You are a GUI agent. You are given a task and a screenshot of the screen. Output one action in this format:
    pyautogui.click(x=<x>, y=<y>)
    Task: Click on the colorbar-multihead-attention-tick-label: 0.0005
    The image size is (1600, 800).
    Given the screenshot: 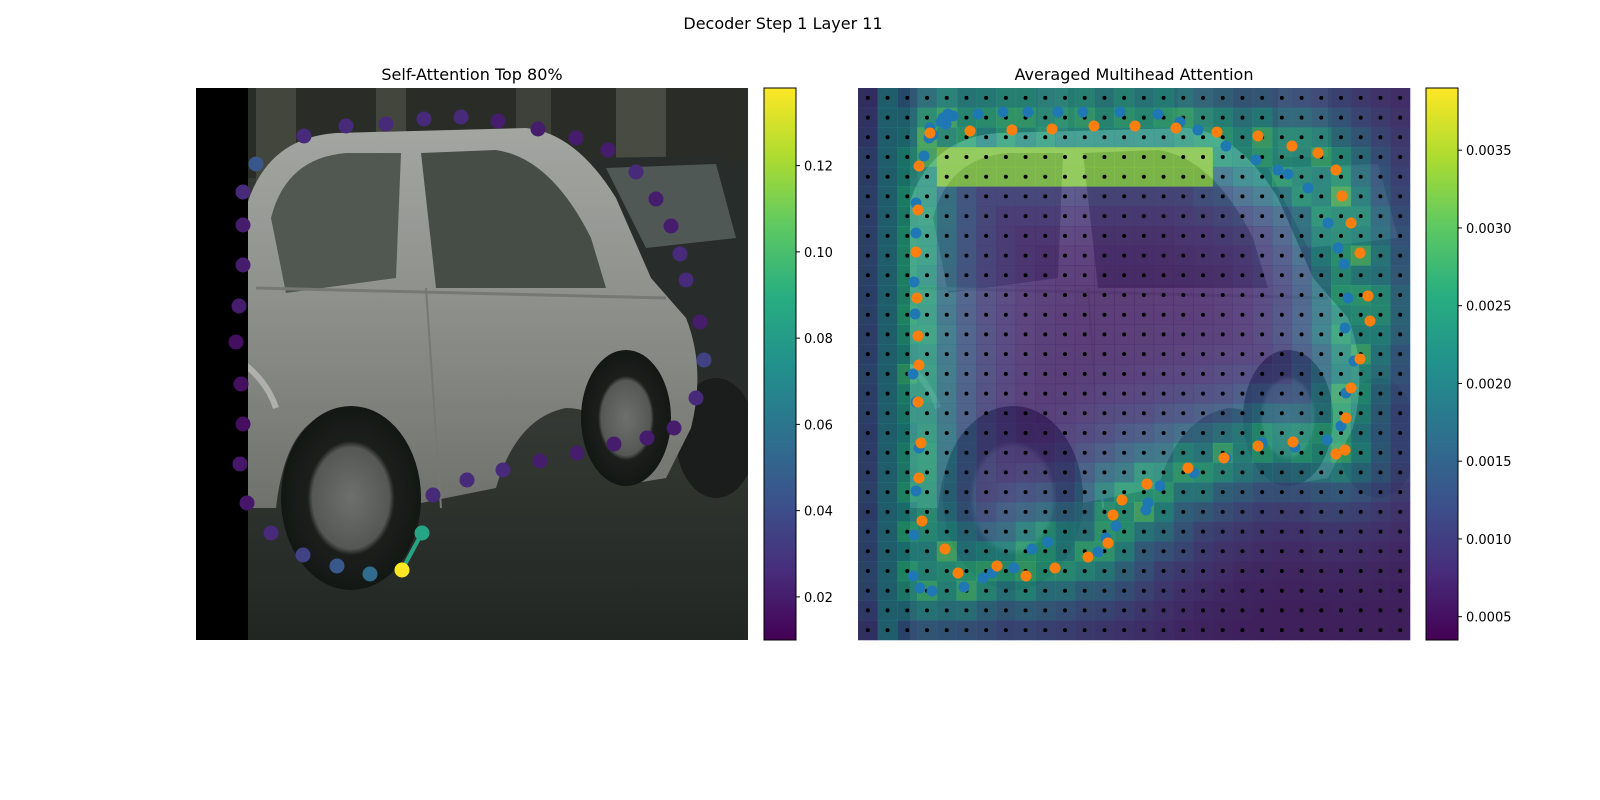 What is the action you would take?
    pyautogui.click(x=1489, y=618)
    